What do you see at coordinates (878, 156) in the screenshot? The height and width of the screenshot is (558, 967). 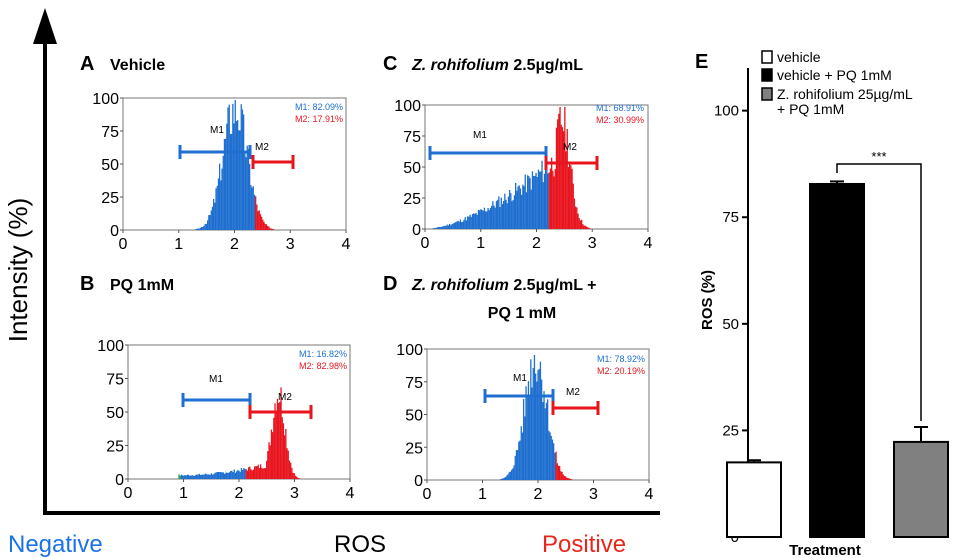 I see `significance-label: ***` at bounding box center [878, 156].